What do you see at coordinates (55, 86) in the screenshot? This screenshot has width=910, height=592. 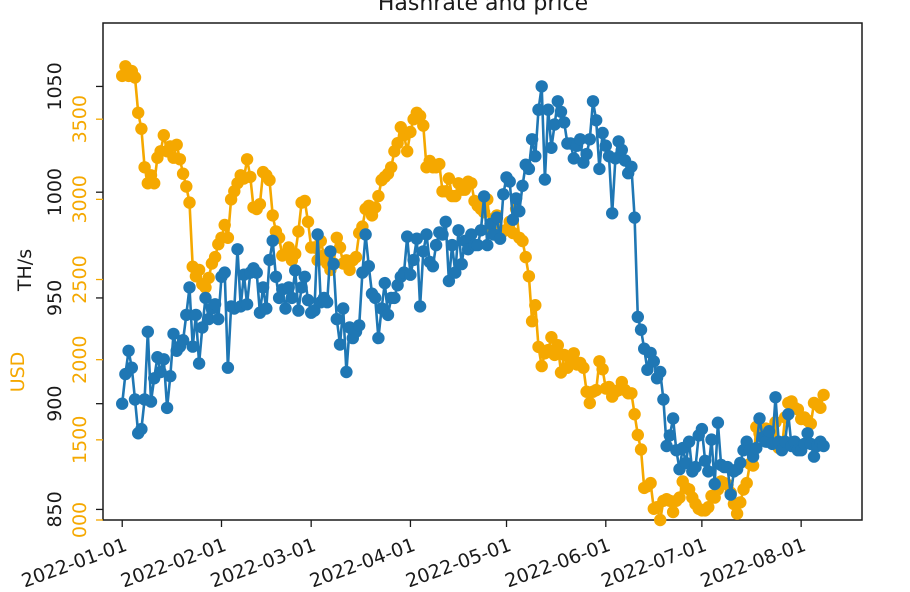 I see `y-tick-label-primary-4: 1050` at bounding box center [55, 86].